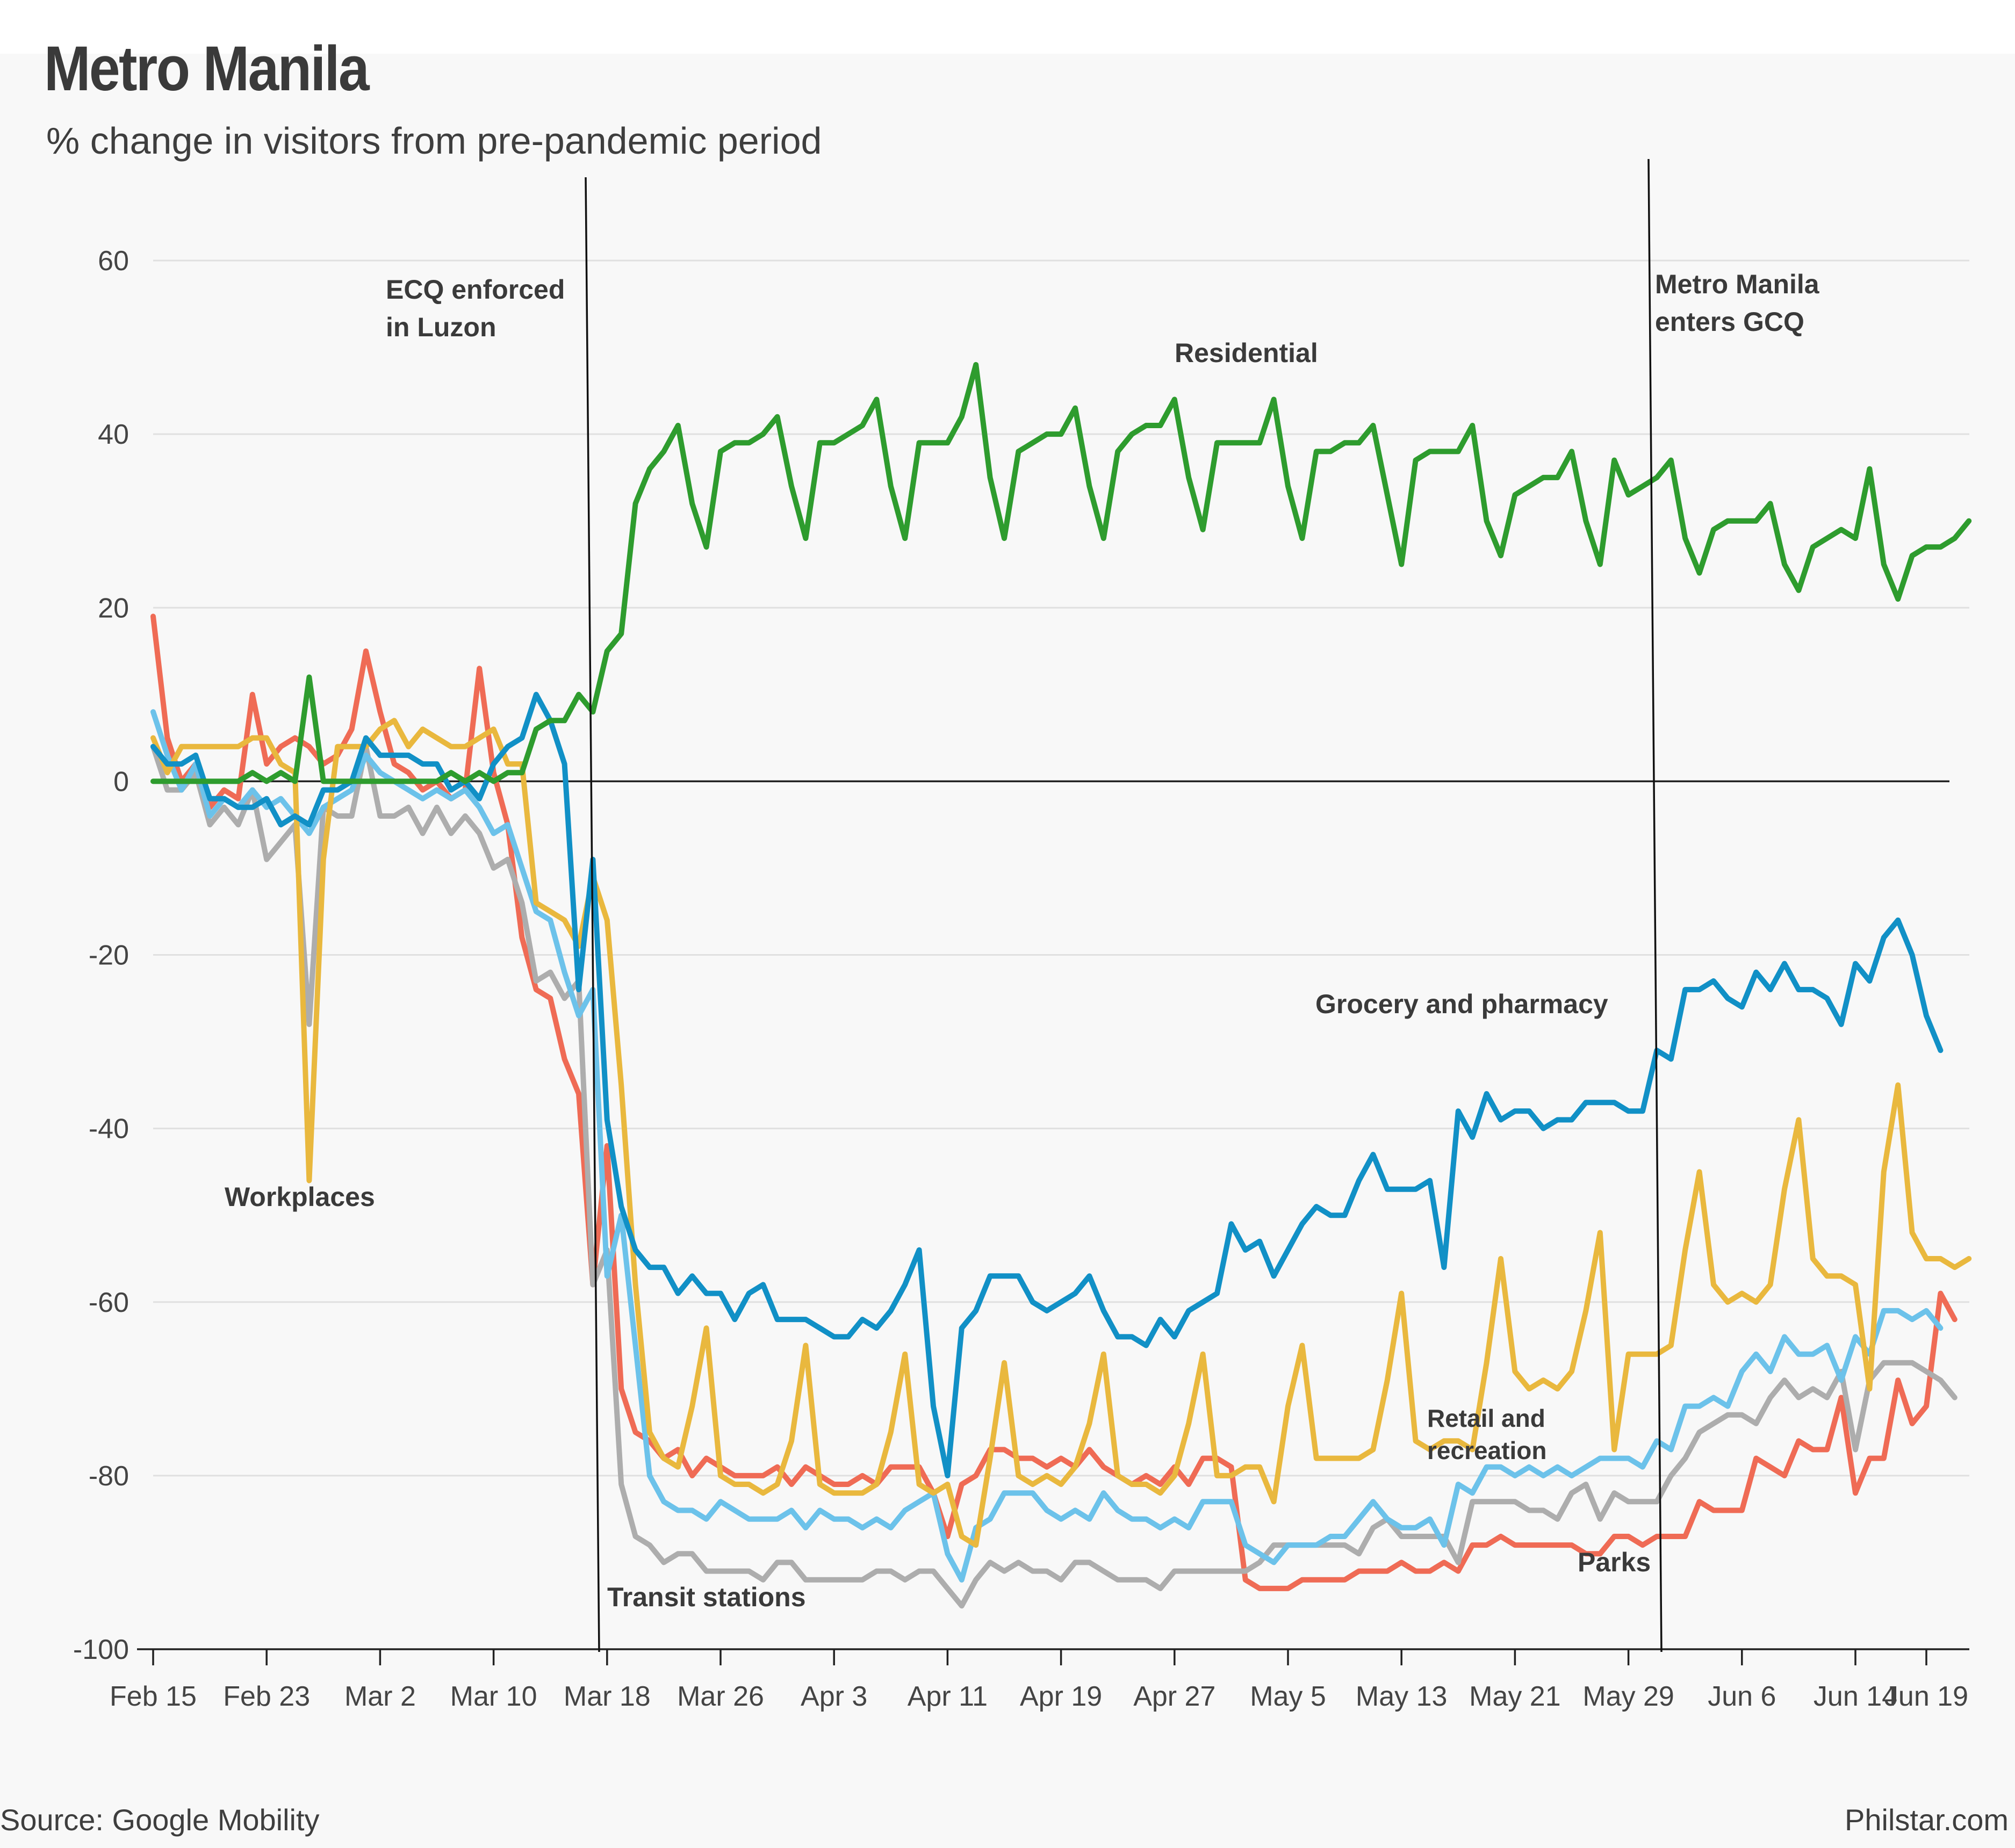 This screenshot has height=1848, width=2015. What do you see at coordinates (834, 1697) in the screenshot?
I see `x-tick-label: Apr 3` at bounding box center [834, 1697].